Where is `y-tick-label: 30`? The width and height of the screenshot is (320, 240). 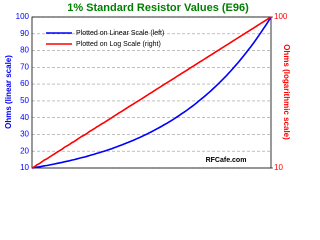 y-tick-label: 30 is located at coordinates (24, 134).